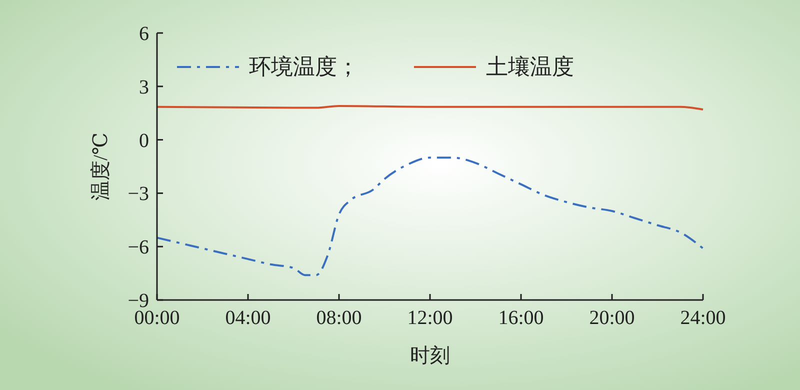 The height and width of the screenshot is (390, 800). What do you see at coordinates (430, 356) in the screenshot?
I see `x-axis-title: 时刻` at bounding box center [430, 356].